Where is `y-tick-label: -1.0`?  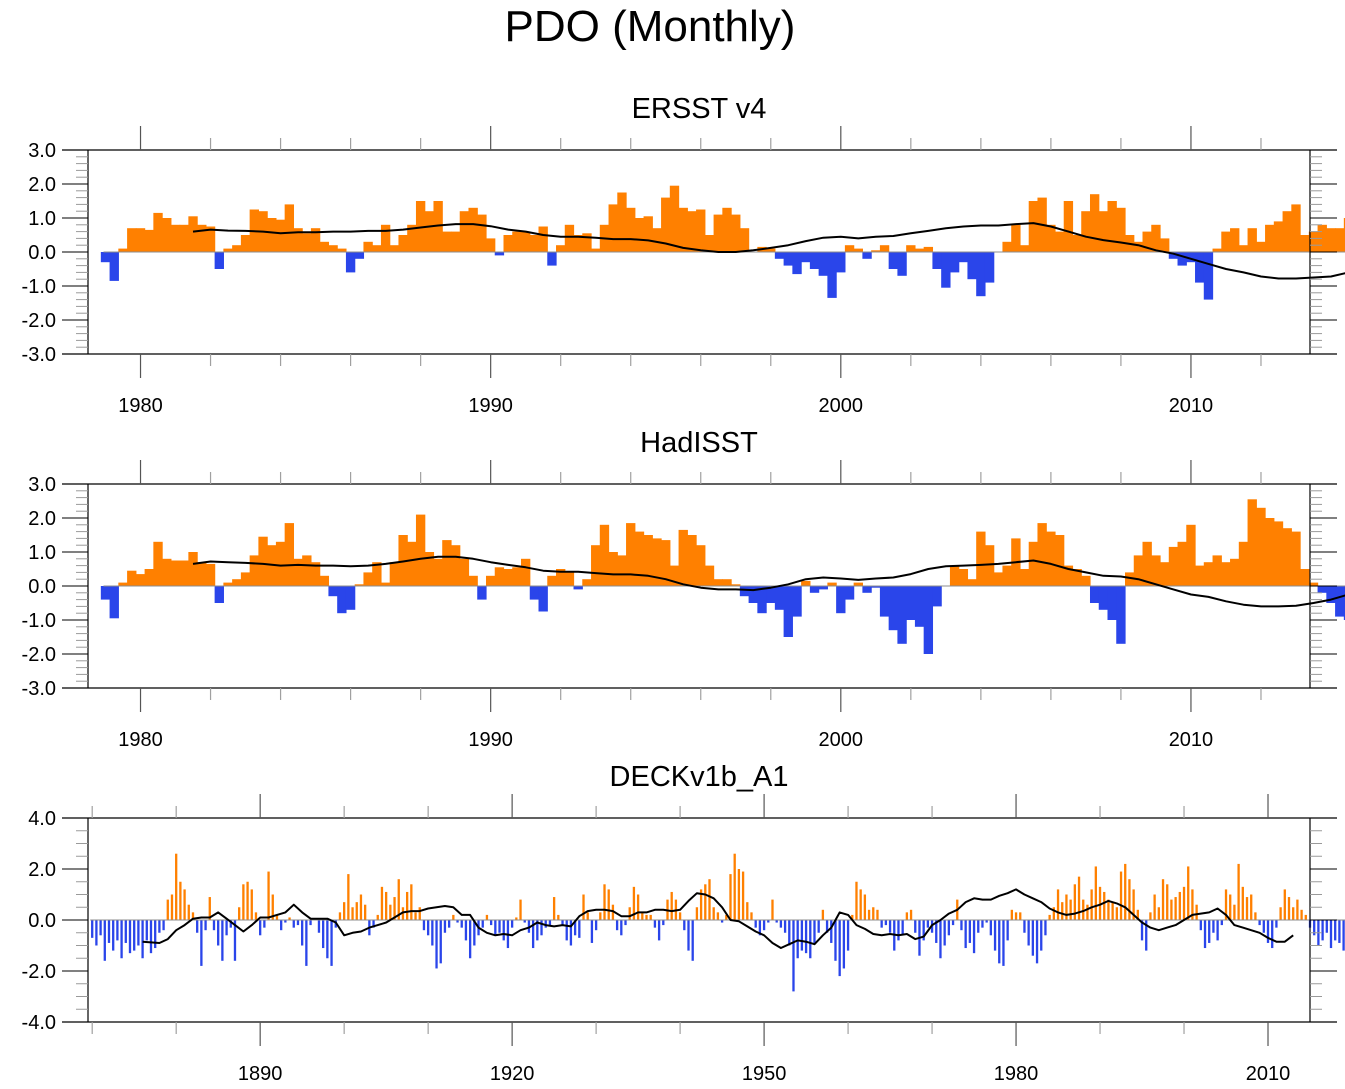 y-tick-label: -1.0 is located at coordinates (39, 621).